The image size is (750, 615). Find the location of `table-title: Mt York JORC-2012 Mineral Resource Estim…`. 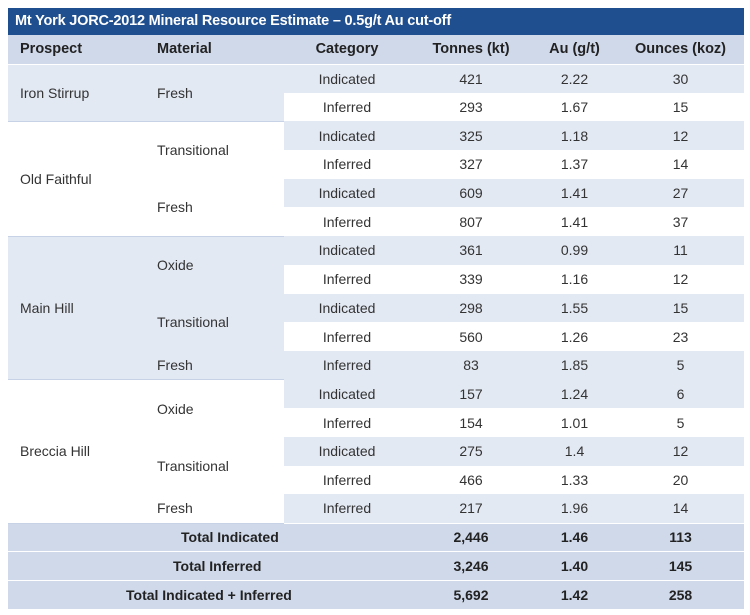

table-title: Mt York JORC-2012 Mineral Resource Estim… is located at coordinates (376, 21).